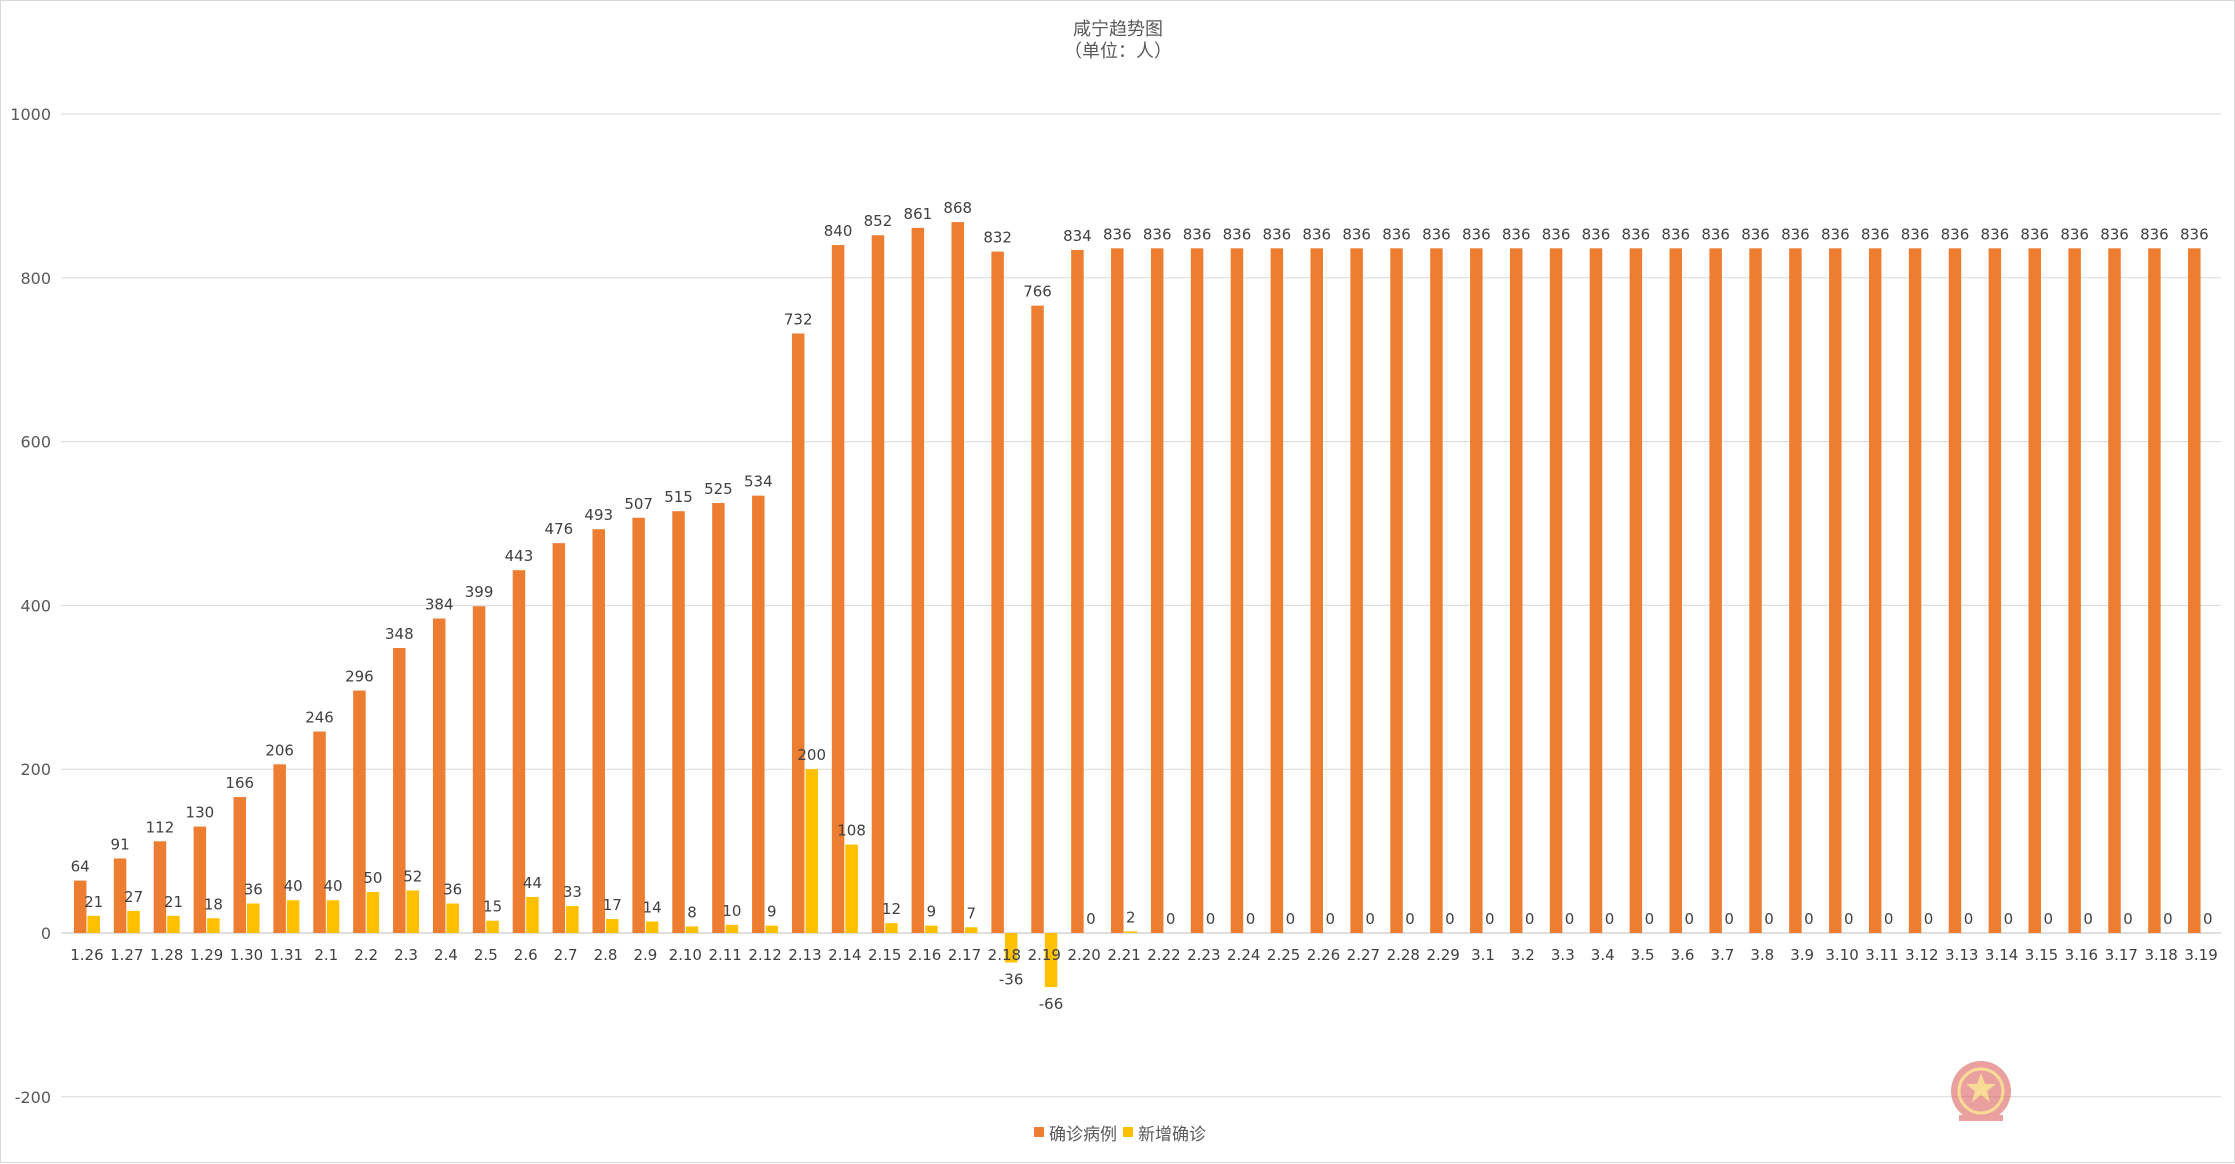 This screenshot has width=2235, height=1164. I want to click on legend-label-confirmed: 确诊病例, so click(1083, 1135).